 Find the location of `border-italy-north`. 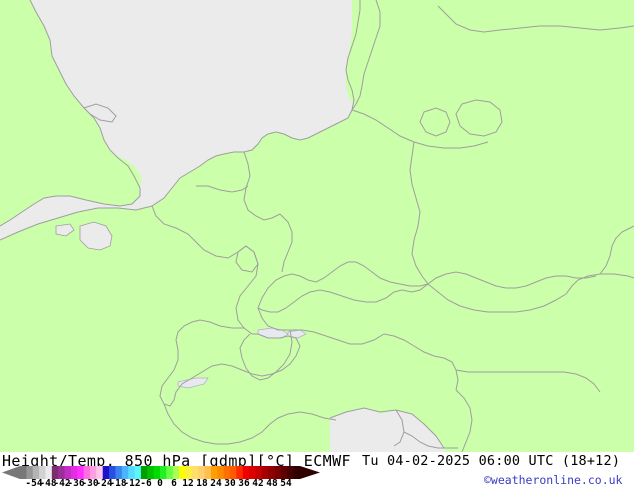

border-italy-north is located at coordinates (250, 424).